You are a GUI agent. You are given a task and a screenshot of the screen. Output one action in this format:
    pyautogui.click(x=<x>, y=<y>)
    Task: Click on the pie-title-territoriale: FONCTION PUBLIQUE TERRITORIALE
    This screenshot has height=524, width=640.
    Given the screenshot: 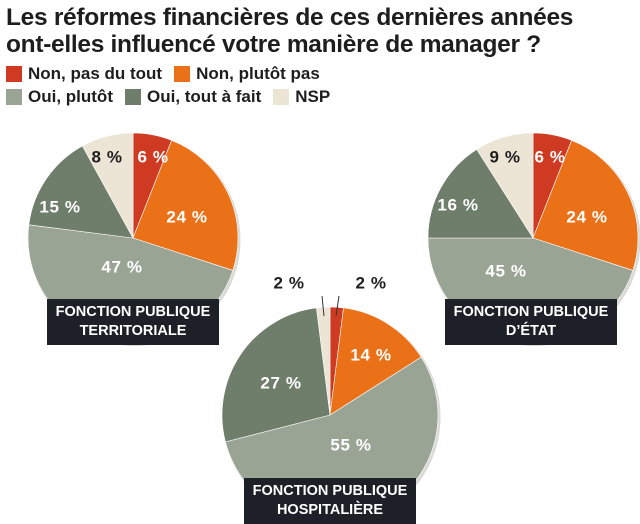 What is the action you would take?
    pyautogui.click(x=133, y=322)
    